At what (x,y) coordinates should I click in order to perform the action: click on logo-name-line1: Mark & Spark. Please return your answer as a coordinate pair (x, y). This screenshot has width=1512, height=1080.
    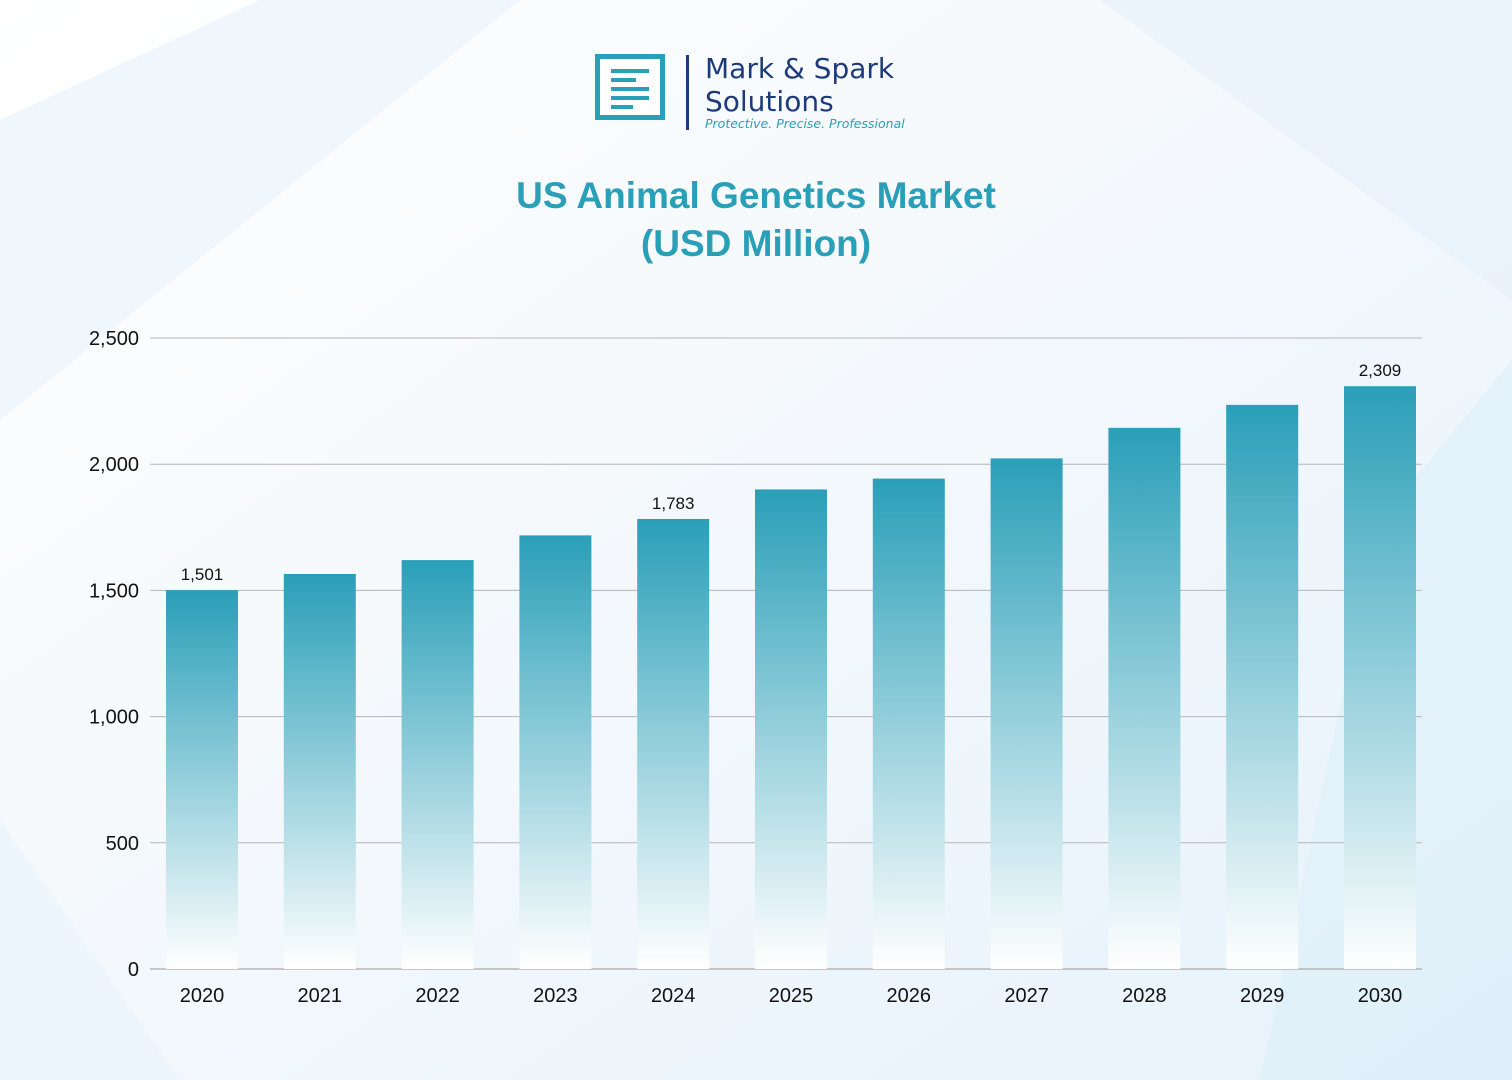
    Looking at the image, I should click on (800, 68).